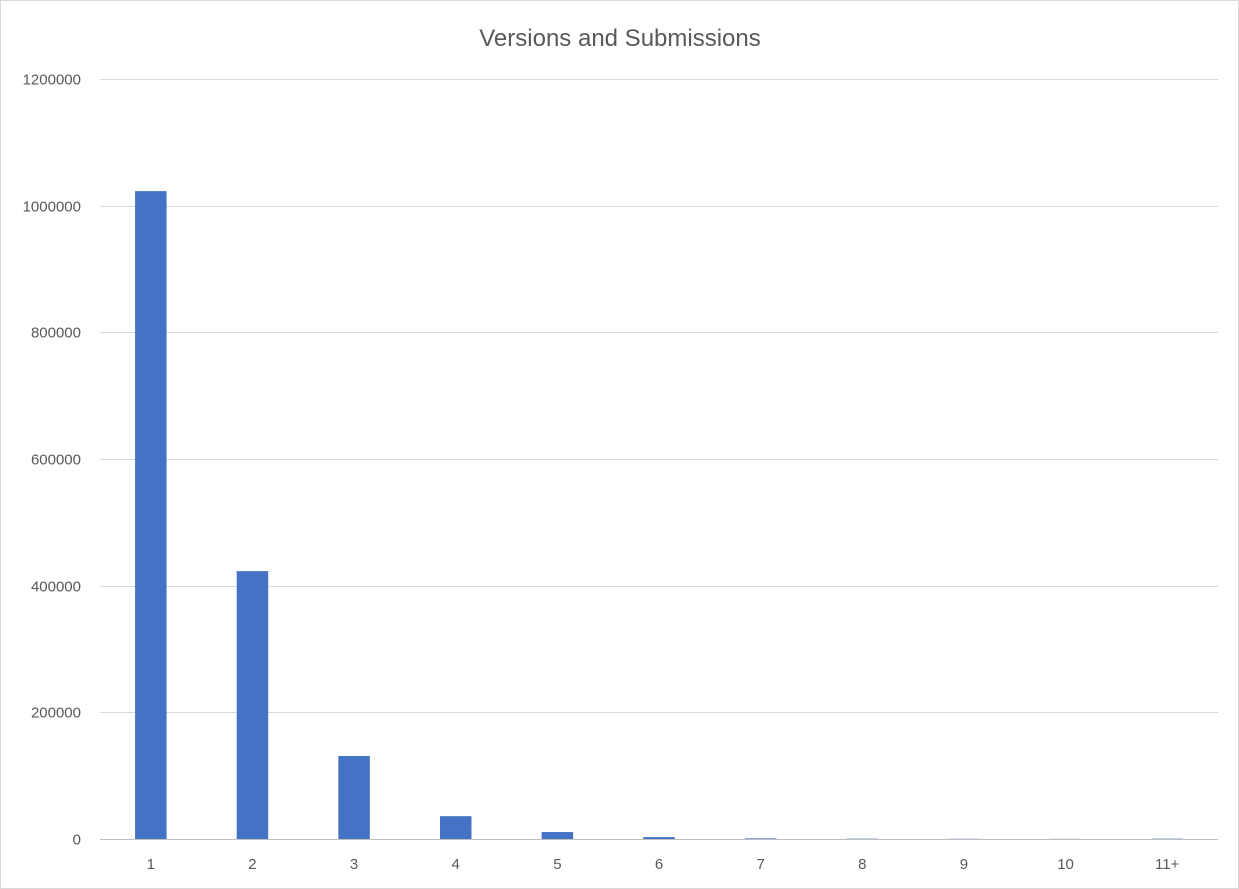 The width and height of the screenshot is (1239, 889). Describe the element at coordinates (619, 38) in the screenshot. I see `chart-title: Versions and Submissions` at that location.